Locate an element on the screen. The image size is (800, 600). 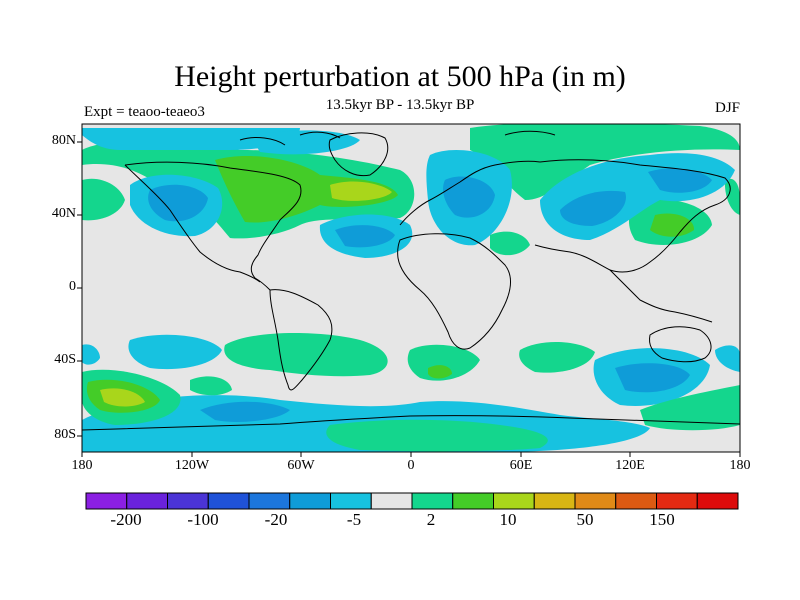
colorbar-label-2: -100 is located at coordinates (203, 519).